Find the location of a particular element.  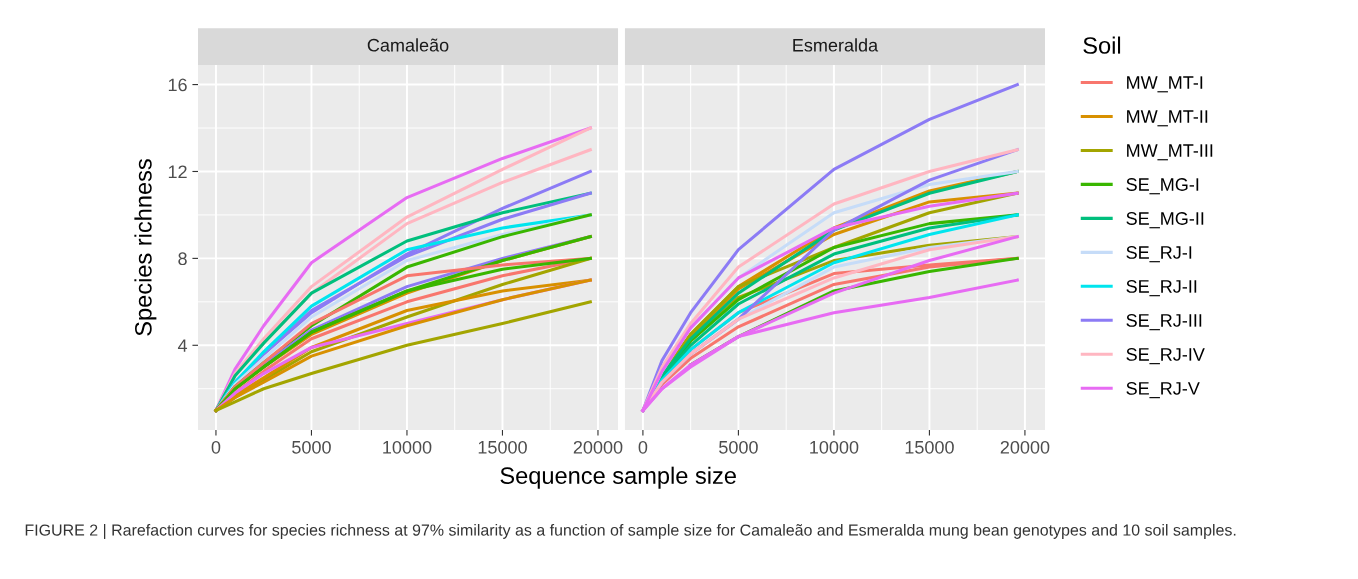

x-axis-title: Sequence sample size is located at coordinates (618, 477).